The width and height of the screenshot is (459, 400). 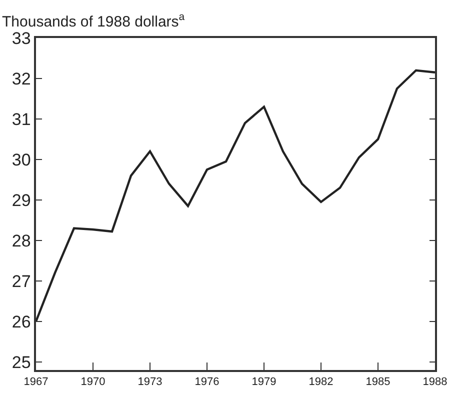 What do you see at coordinates (93, 20) in the screenshot?
I see `y-axis-title: Thousands of 1988 dollars$^{a}$` at bounding box center [93, 20].